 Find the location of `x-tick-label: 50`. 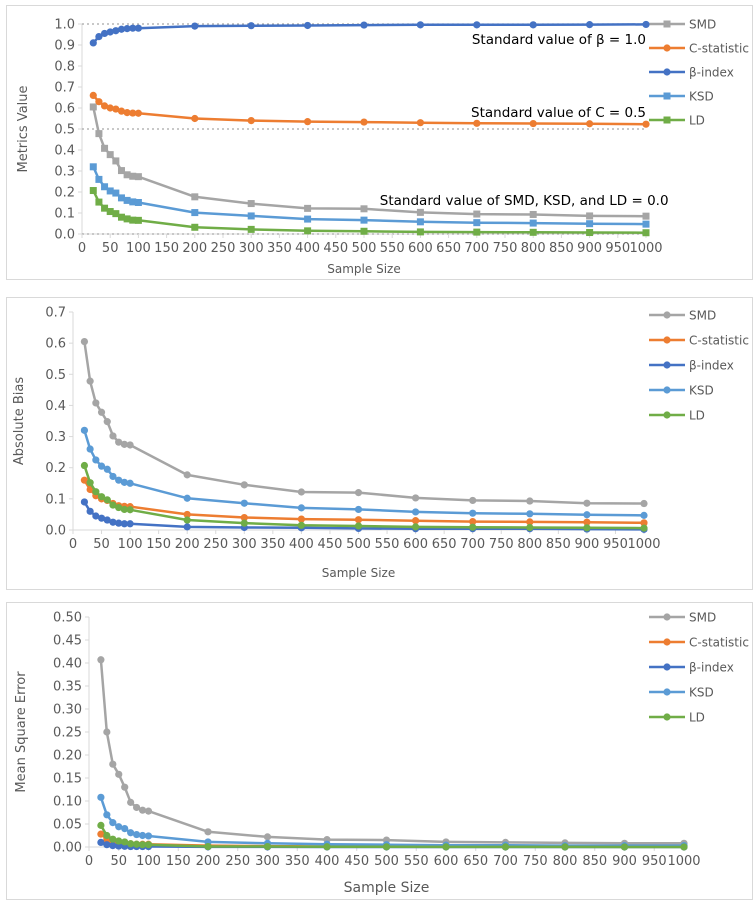

x-tick-label: 50 is located at coordinates (101, 544).